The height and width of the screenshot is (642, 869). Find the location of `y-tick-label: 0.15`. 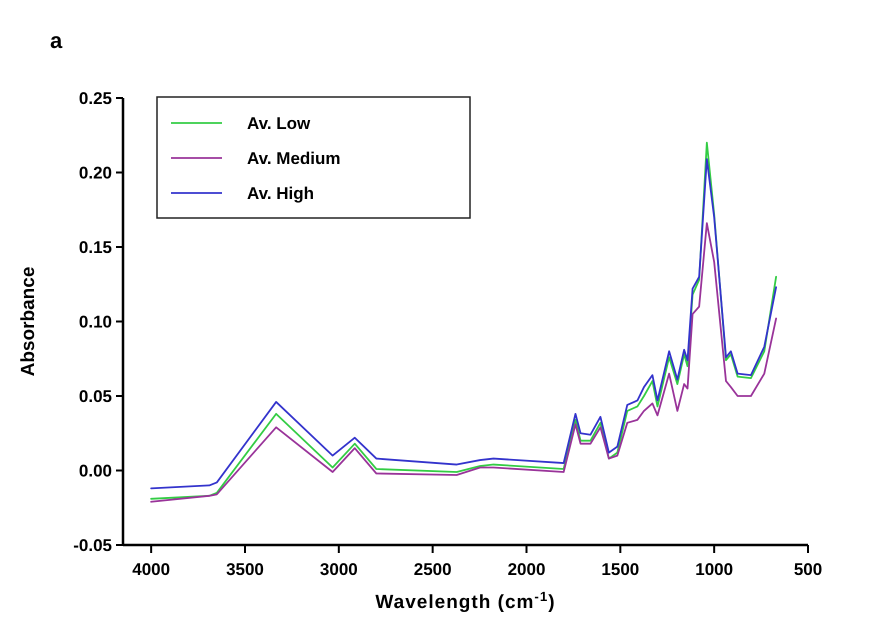

y-tick-label: 0.15 is located at coordinates (95, 247).